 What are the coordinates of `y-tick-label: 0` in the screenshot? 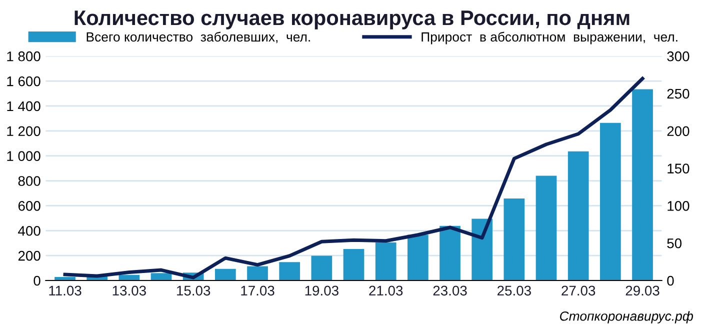 It's located at (37, 281).